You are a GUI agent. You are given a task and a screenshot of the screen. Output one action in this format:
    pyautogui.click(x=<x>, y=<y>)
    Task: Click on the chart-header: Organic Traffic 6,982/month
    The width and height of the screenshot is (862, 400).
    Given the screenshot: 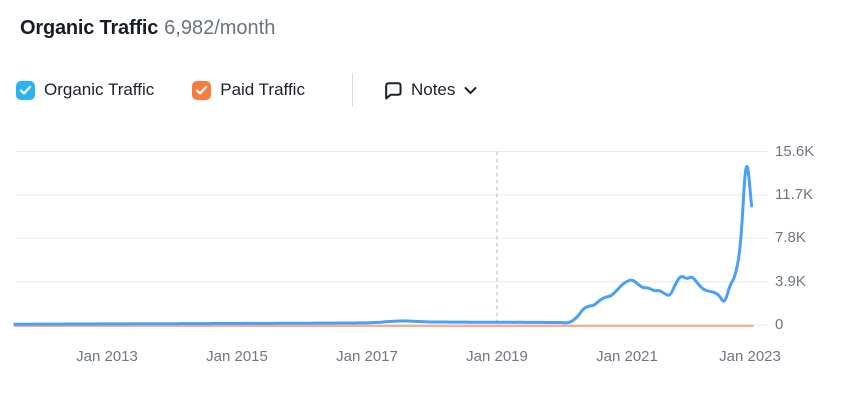 What is the action you would take?
    pyautogui.click(x=147, y=28)
    